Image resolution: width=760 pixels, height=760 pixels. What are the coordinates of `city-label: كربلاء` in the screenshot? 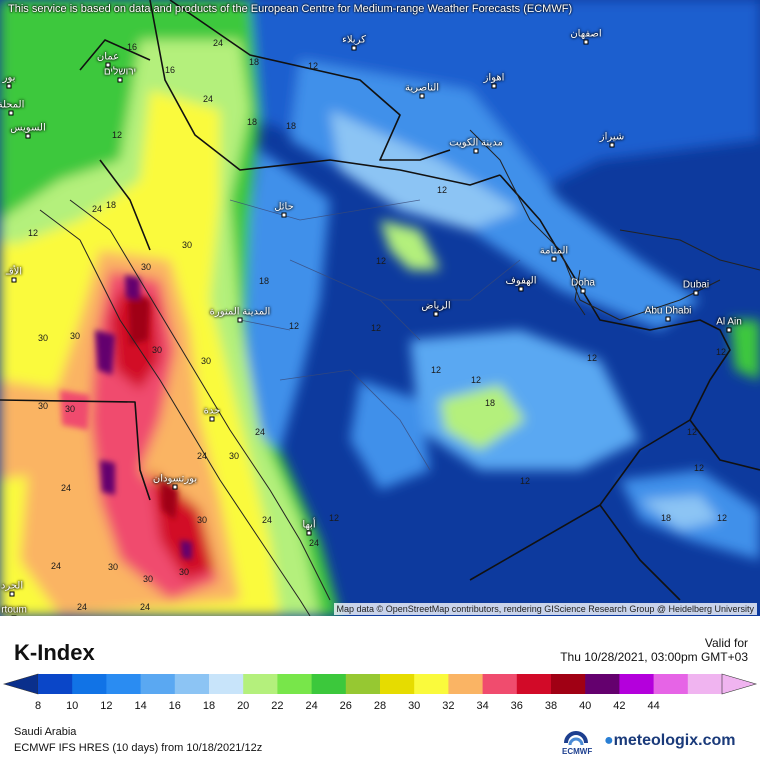 It's located at (354, 40).